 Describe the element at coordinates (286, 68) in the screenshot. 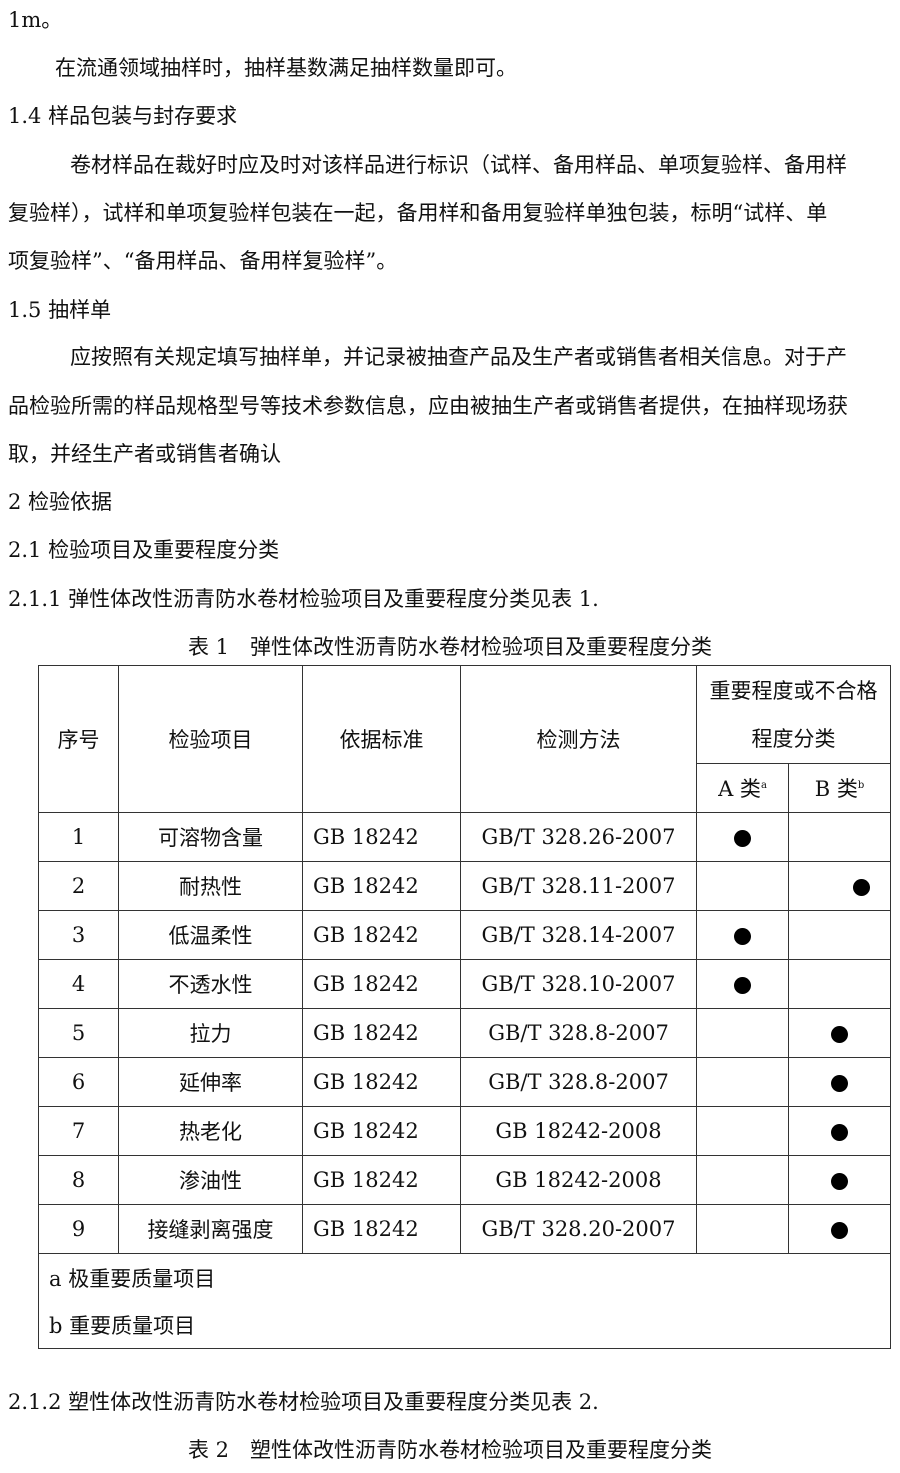

I see `paragraph-line: 在流通领域抽样时，抽样基数满足抽样数量即可。` at that location.